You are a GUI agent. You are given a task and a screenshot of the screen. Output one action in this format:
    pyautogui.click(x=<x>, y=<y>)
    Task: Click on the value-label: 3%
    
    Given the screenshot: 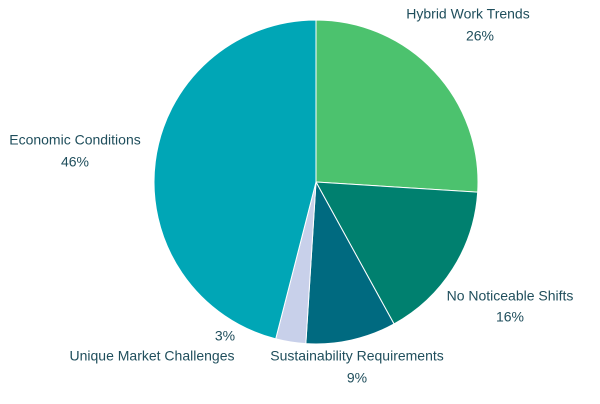 What is the action you would take?
    pyautogui.click(x=225, y=336)
    